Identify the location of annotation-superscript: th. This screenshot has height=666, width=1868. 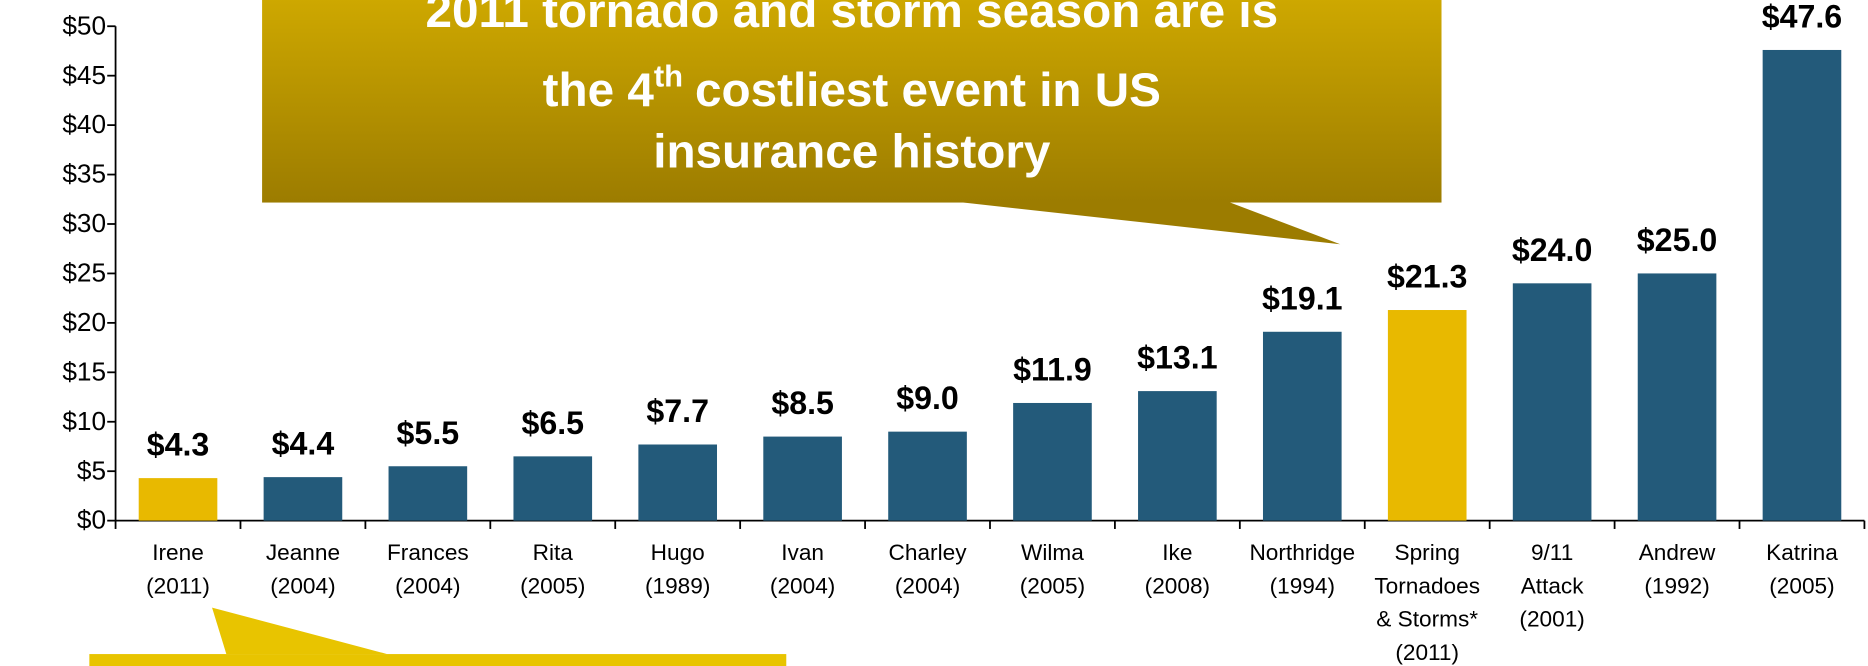
(668, 76).